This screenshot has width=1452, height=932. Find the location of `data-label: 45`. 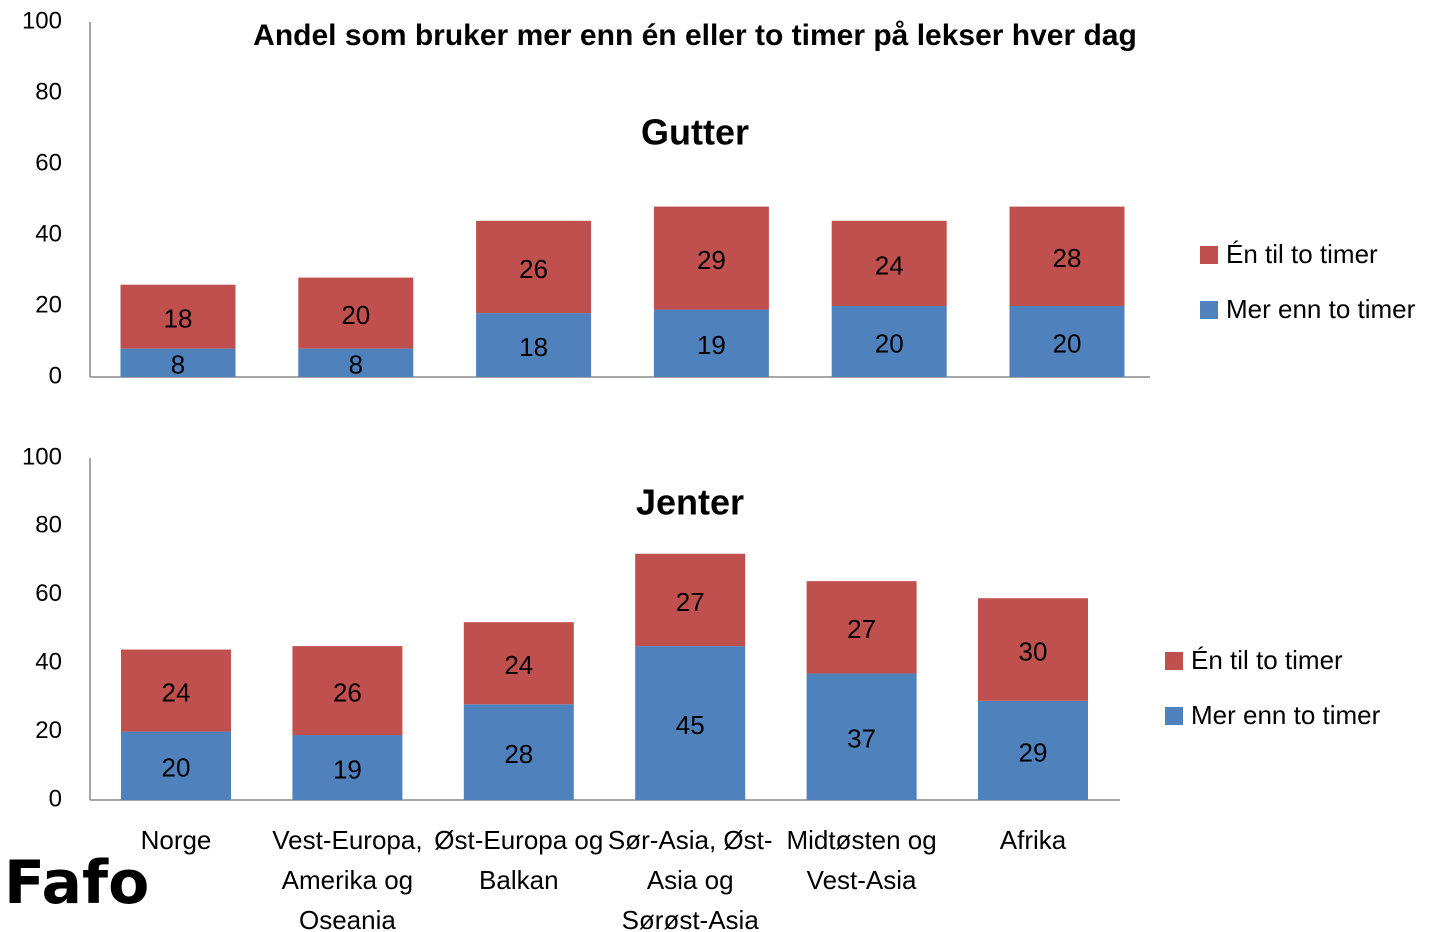

data-label: 45 is located at coordinates (690, 725).